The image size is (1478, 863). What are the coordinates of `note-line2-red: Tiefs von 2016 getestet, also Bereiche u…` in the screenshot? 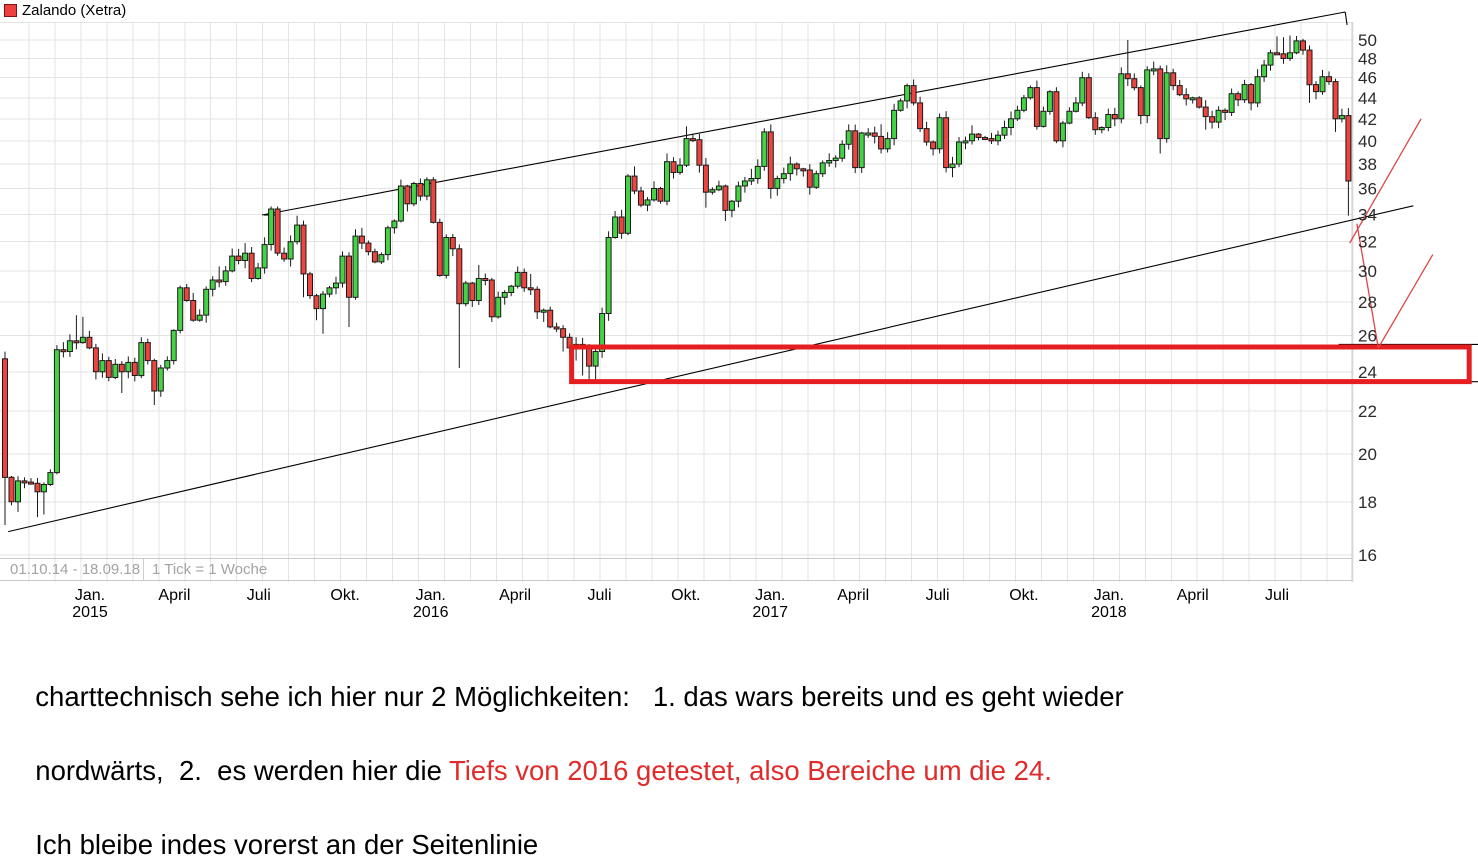 It's located at (750, 770).